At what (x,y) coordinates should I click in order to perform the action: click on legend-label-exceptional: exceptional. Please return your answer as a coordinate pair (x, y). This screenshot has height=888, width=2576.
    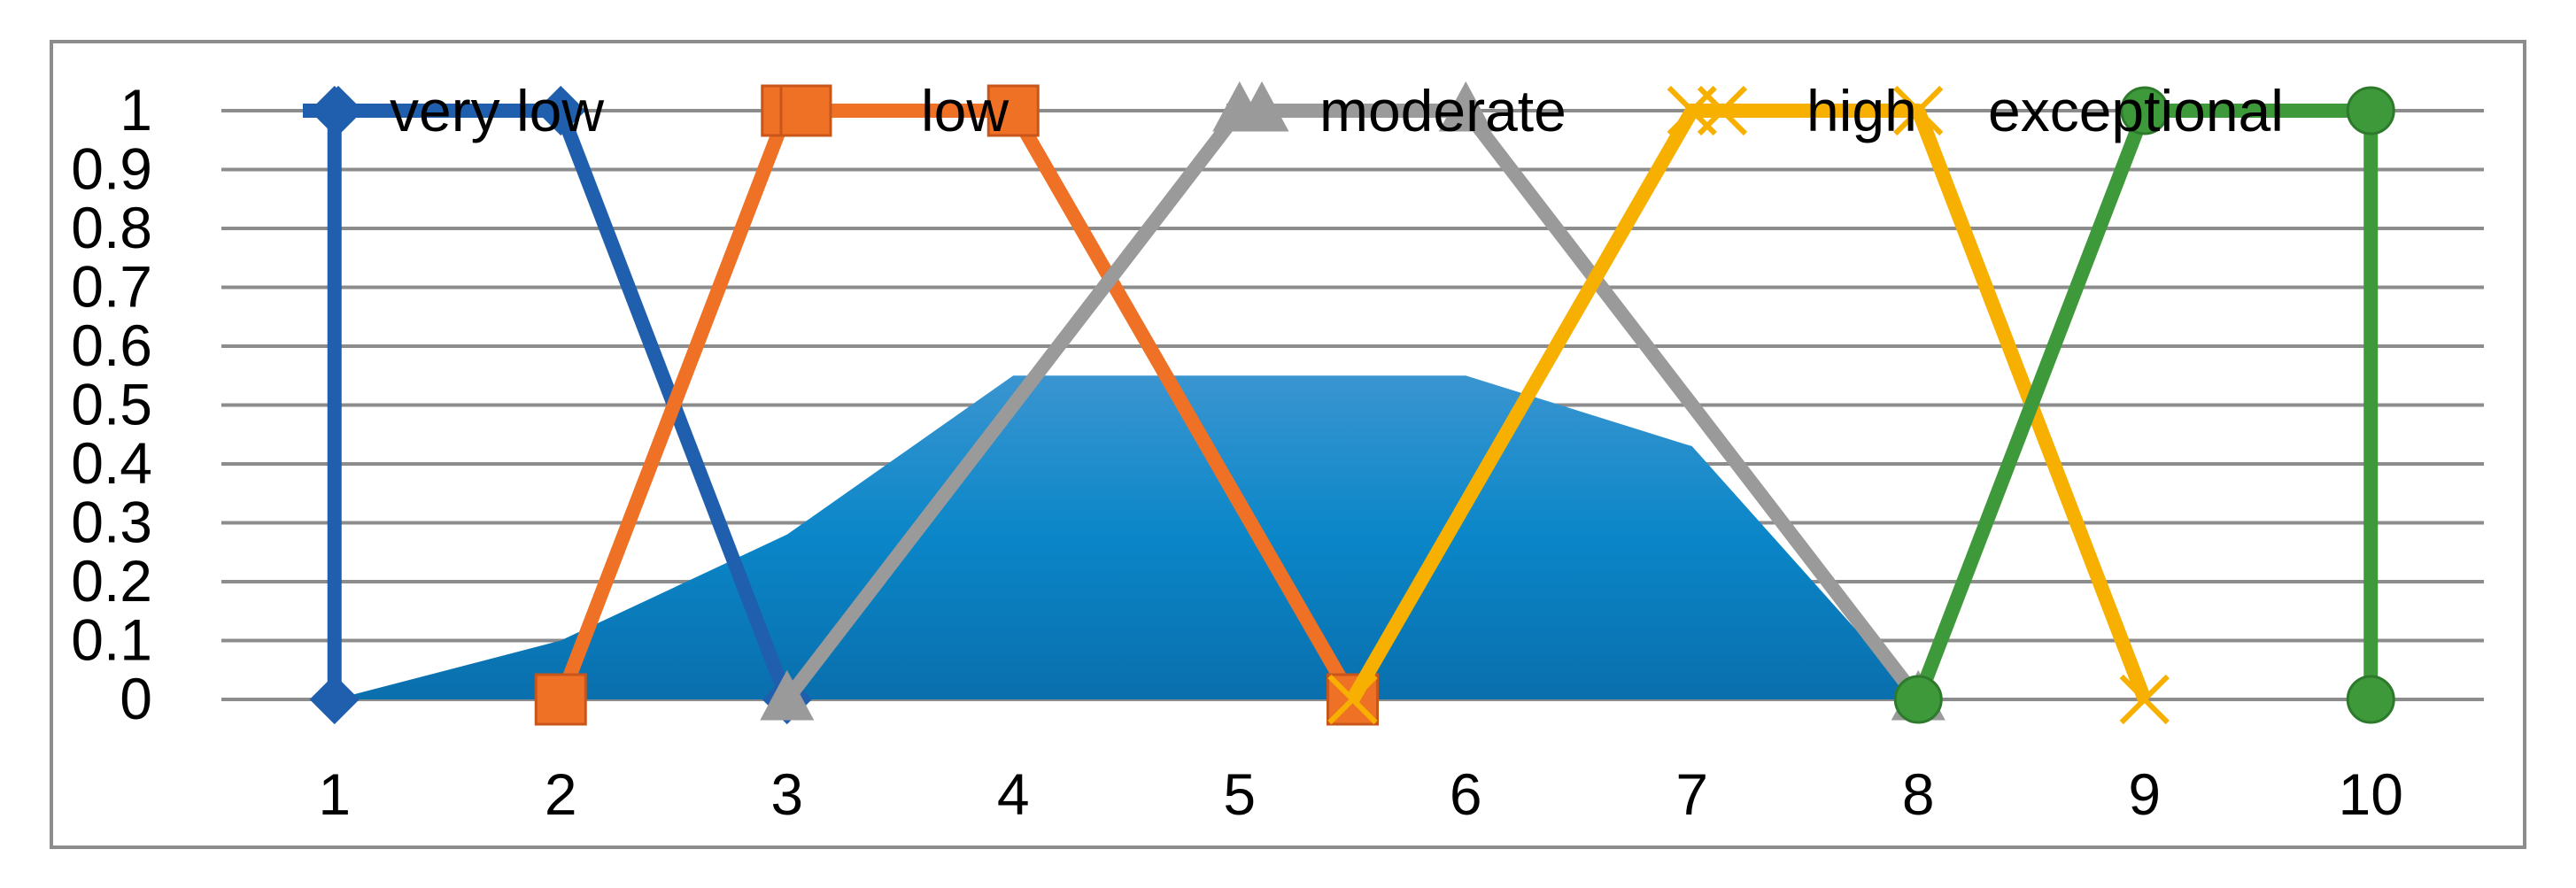
    Looking at the image, I should click on (2136, 110).